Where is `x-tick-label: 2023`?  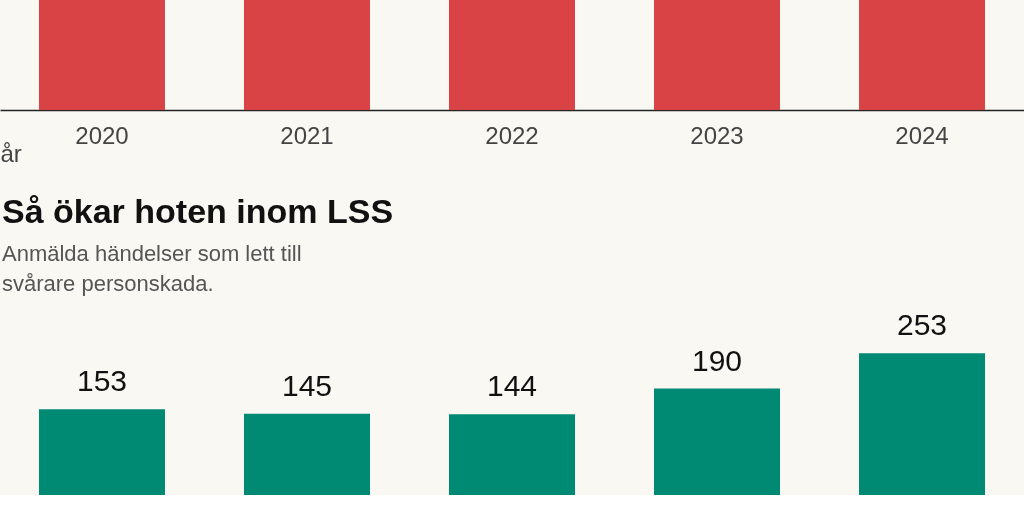
x-tick-label: 2023 is located at coordinates (717, 135).